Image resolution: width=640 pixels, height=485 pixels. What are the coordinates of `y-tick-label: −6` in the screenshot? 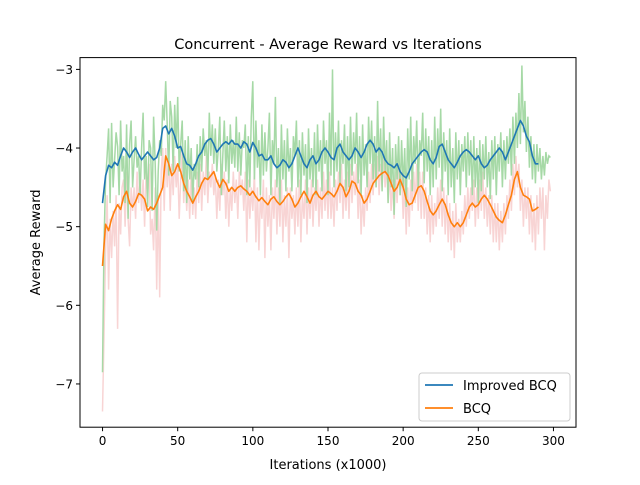 It's located at (64, 306).